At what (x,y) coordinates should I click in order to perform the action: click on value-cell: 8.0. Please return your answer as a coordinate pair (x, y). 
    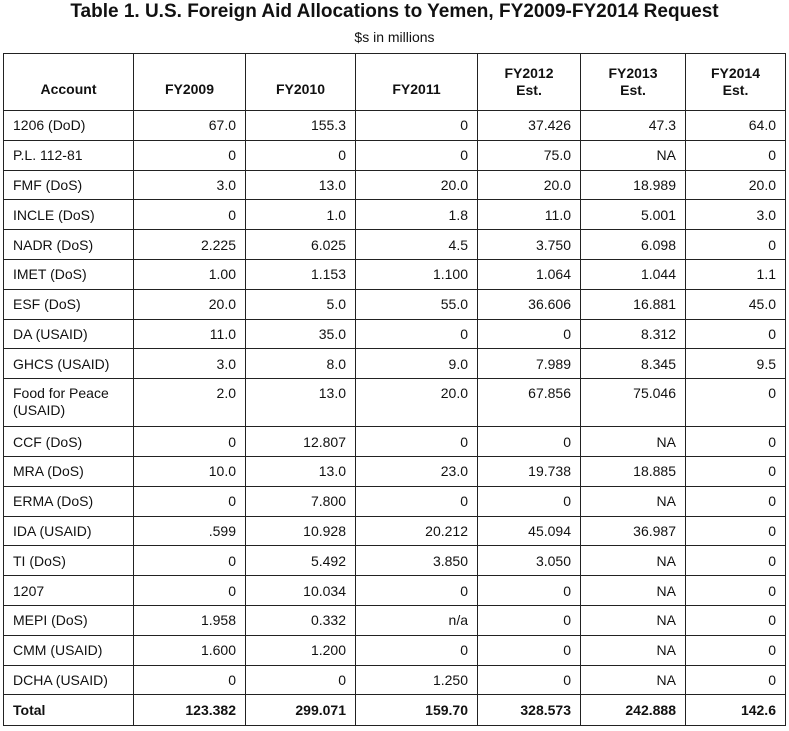
    Looking at the image, I should click on (300, 364).